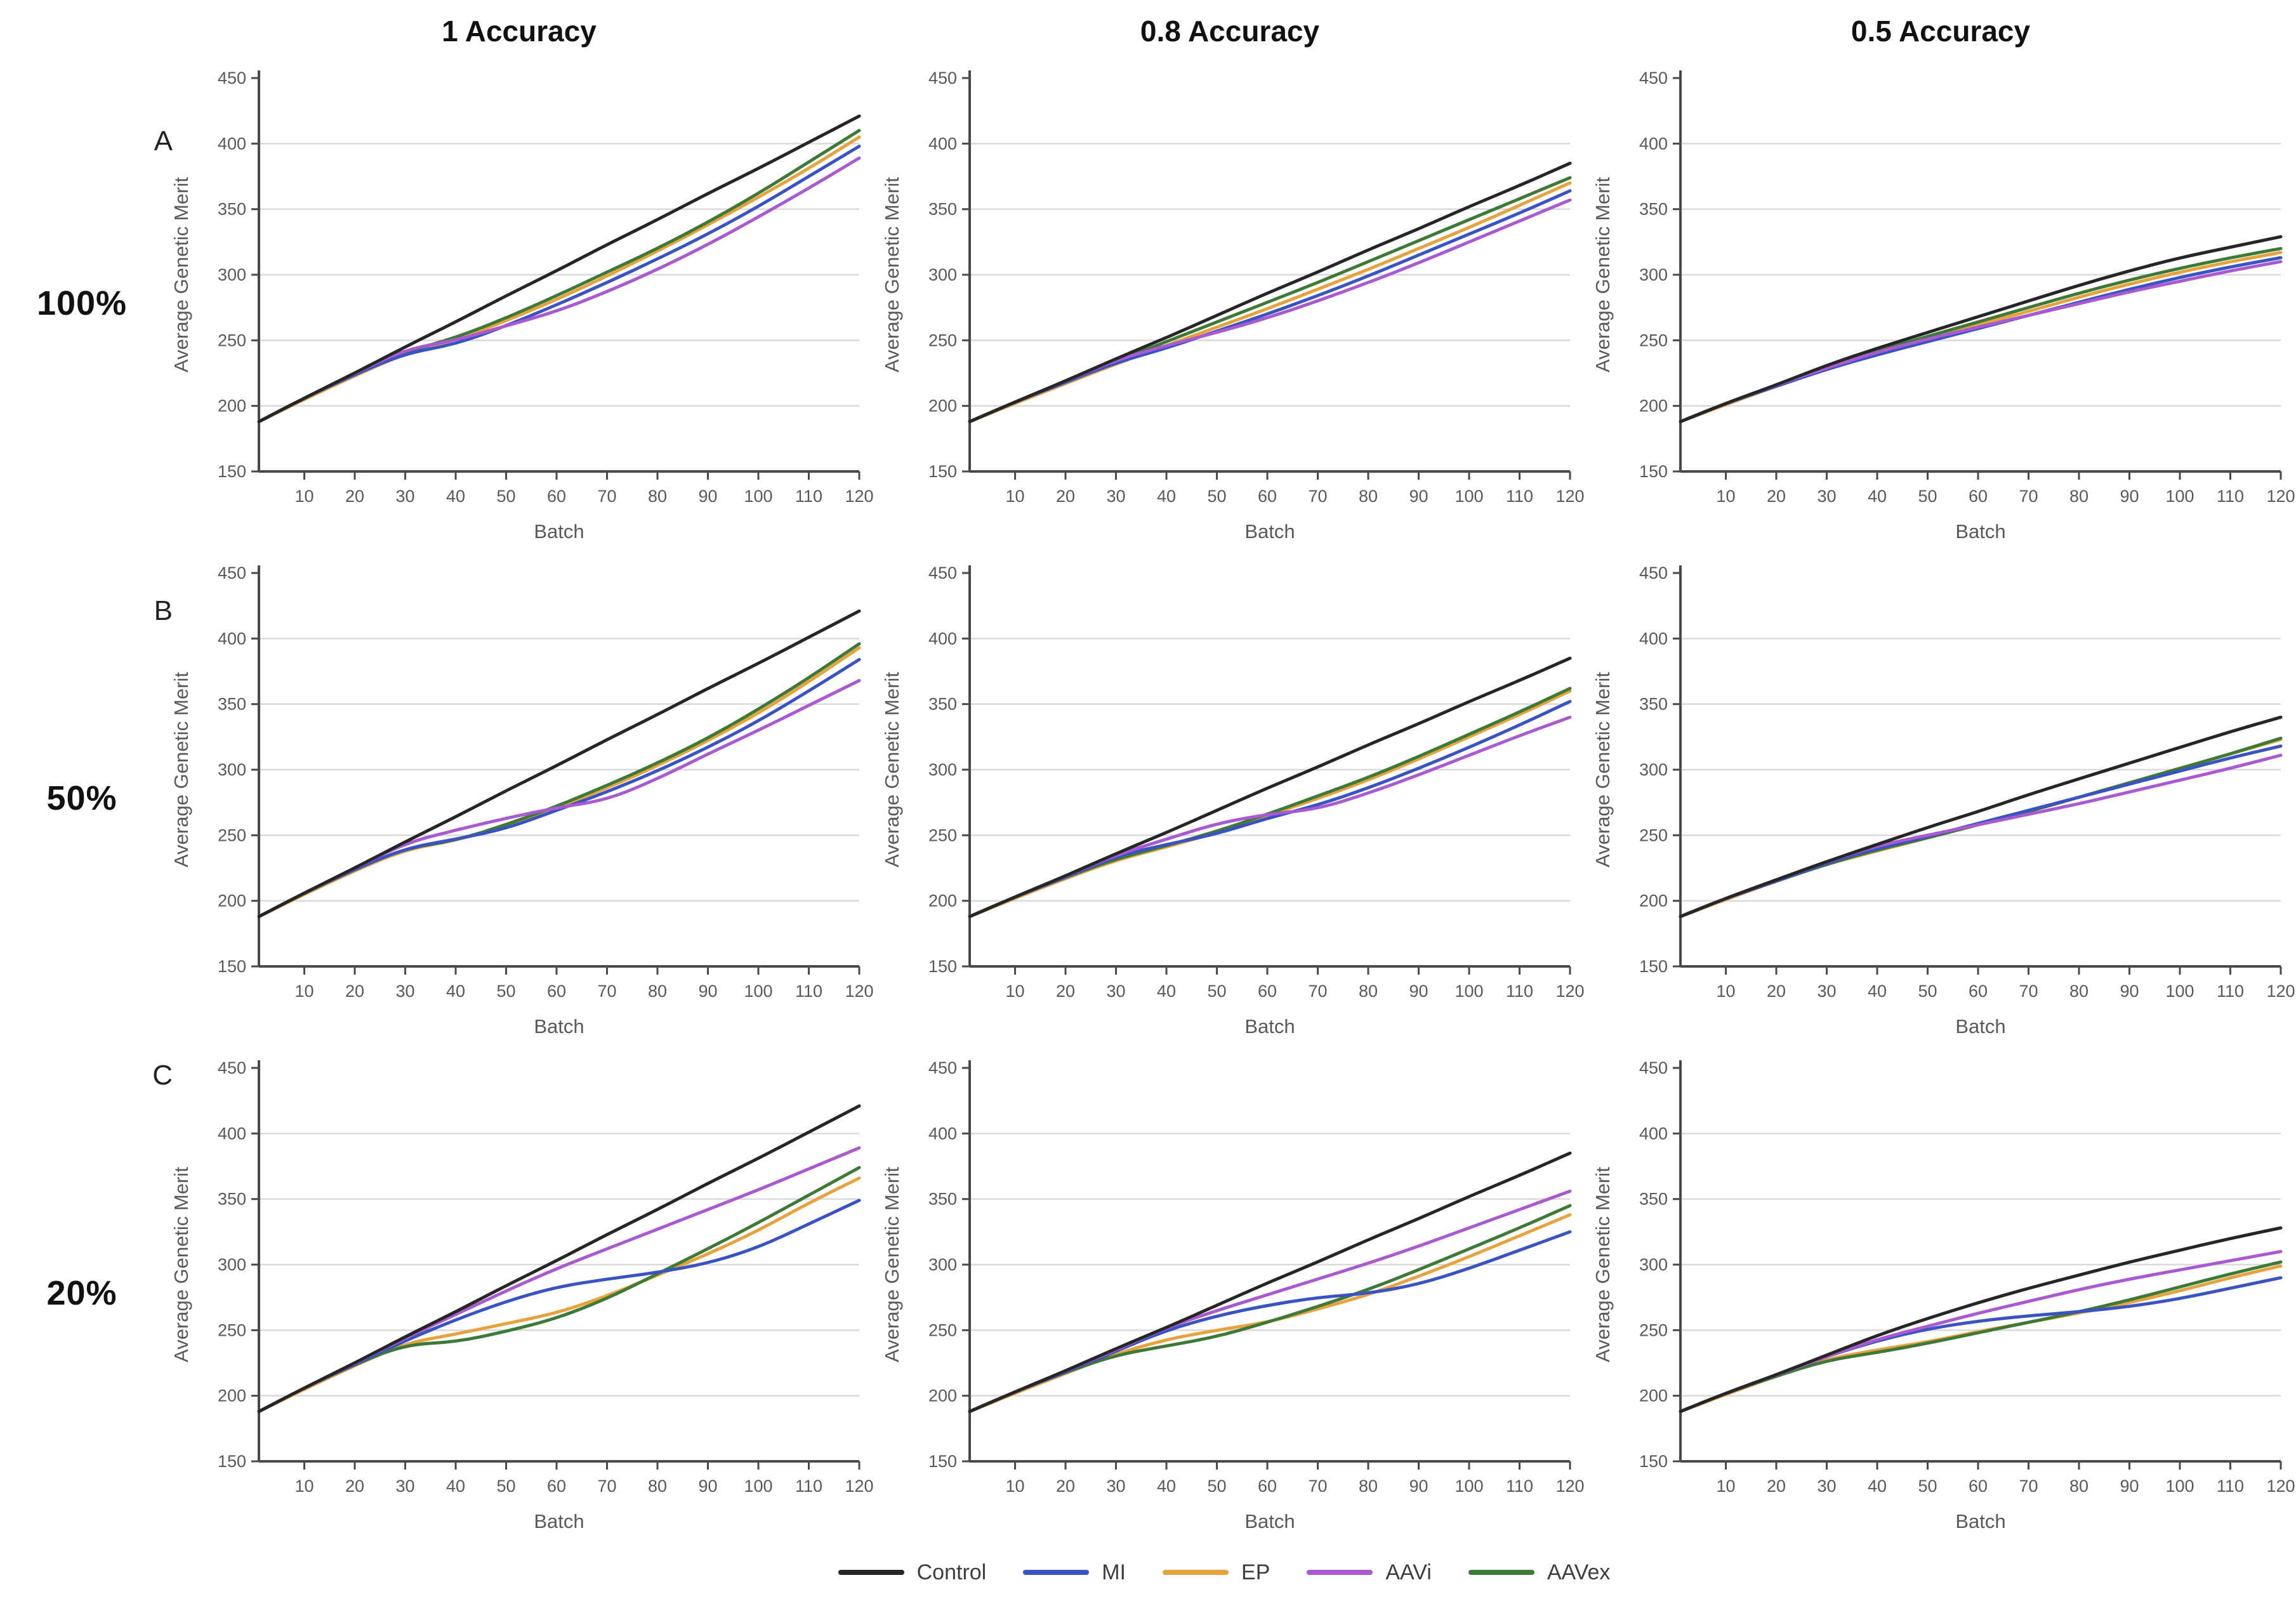 The width and height of the screenshot is (2296, 1606). Describe the element at coordinates (1579, 1572) in the screenshot. I see `legend-label-aavex: AAVex` at that location.